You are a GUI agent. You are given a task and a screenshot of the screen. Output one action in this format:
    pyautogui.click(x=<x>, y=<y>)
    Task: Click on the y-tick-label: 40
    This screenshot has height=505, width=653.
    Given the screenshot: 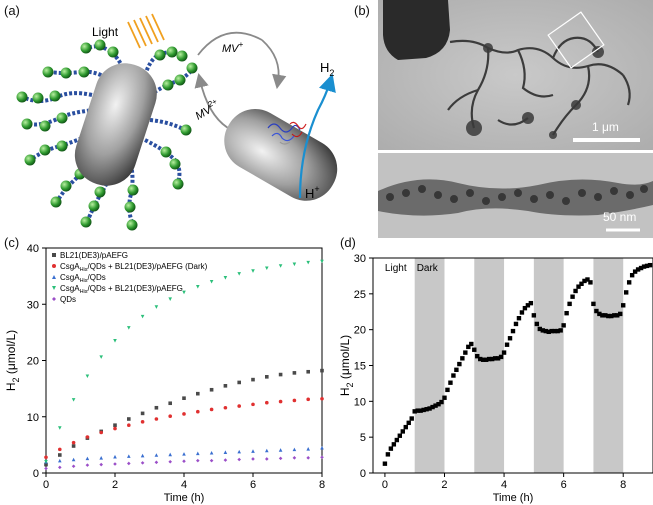 What is the action you would take?
    pyautogui.click(x=33, y=249)
    